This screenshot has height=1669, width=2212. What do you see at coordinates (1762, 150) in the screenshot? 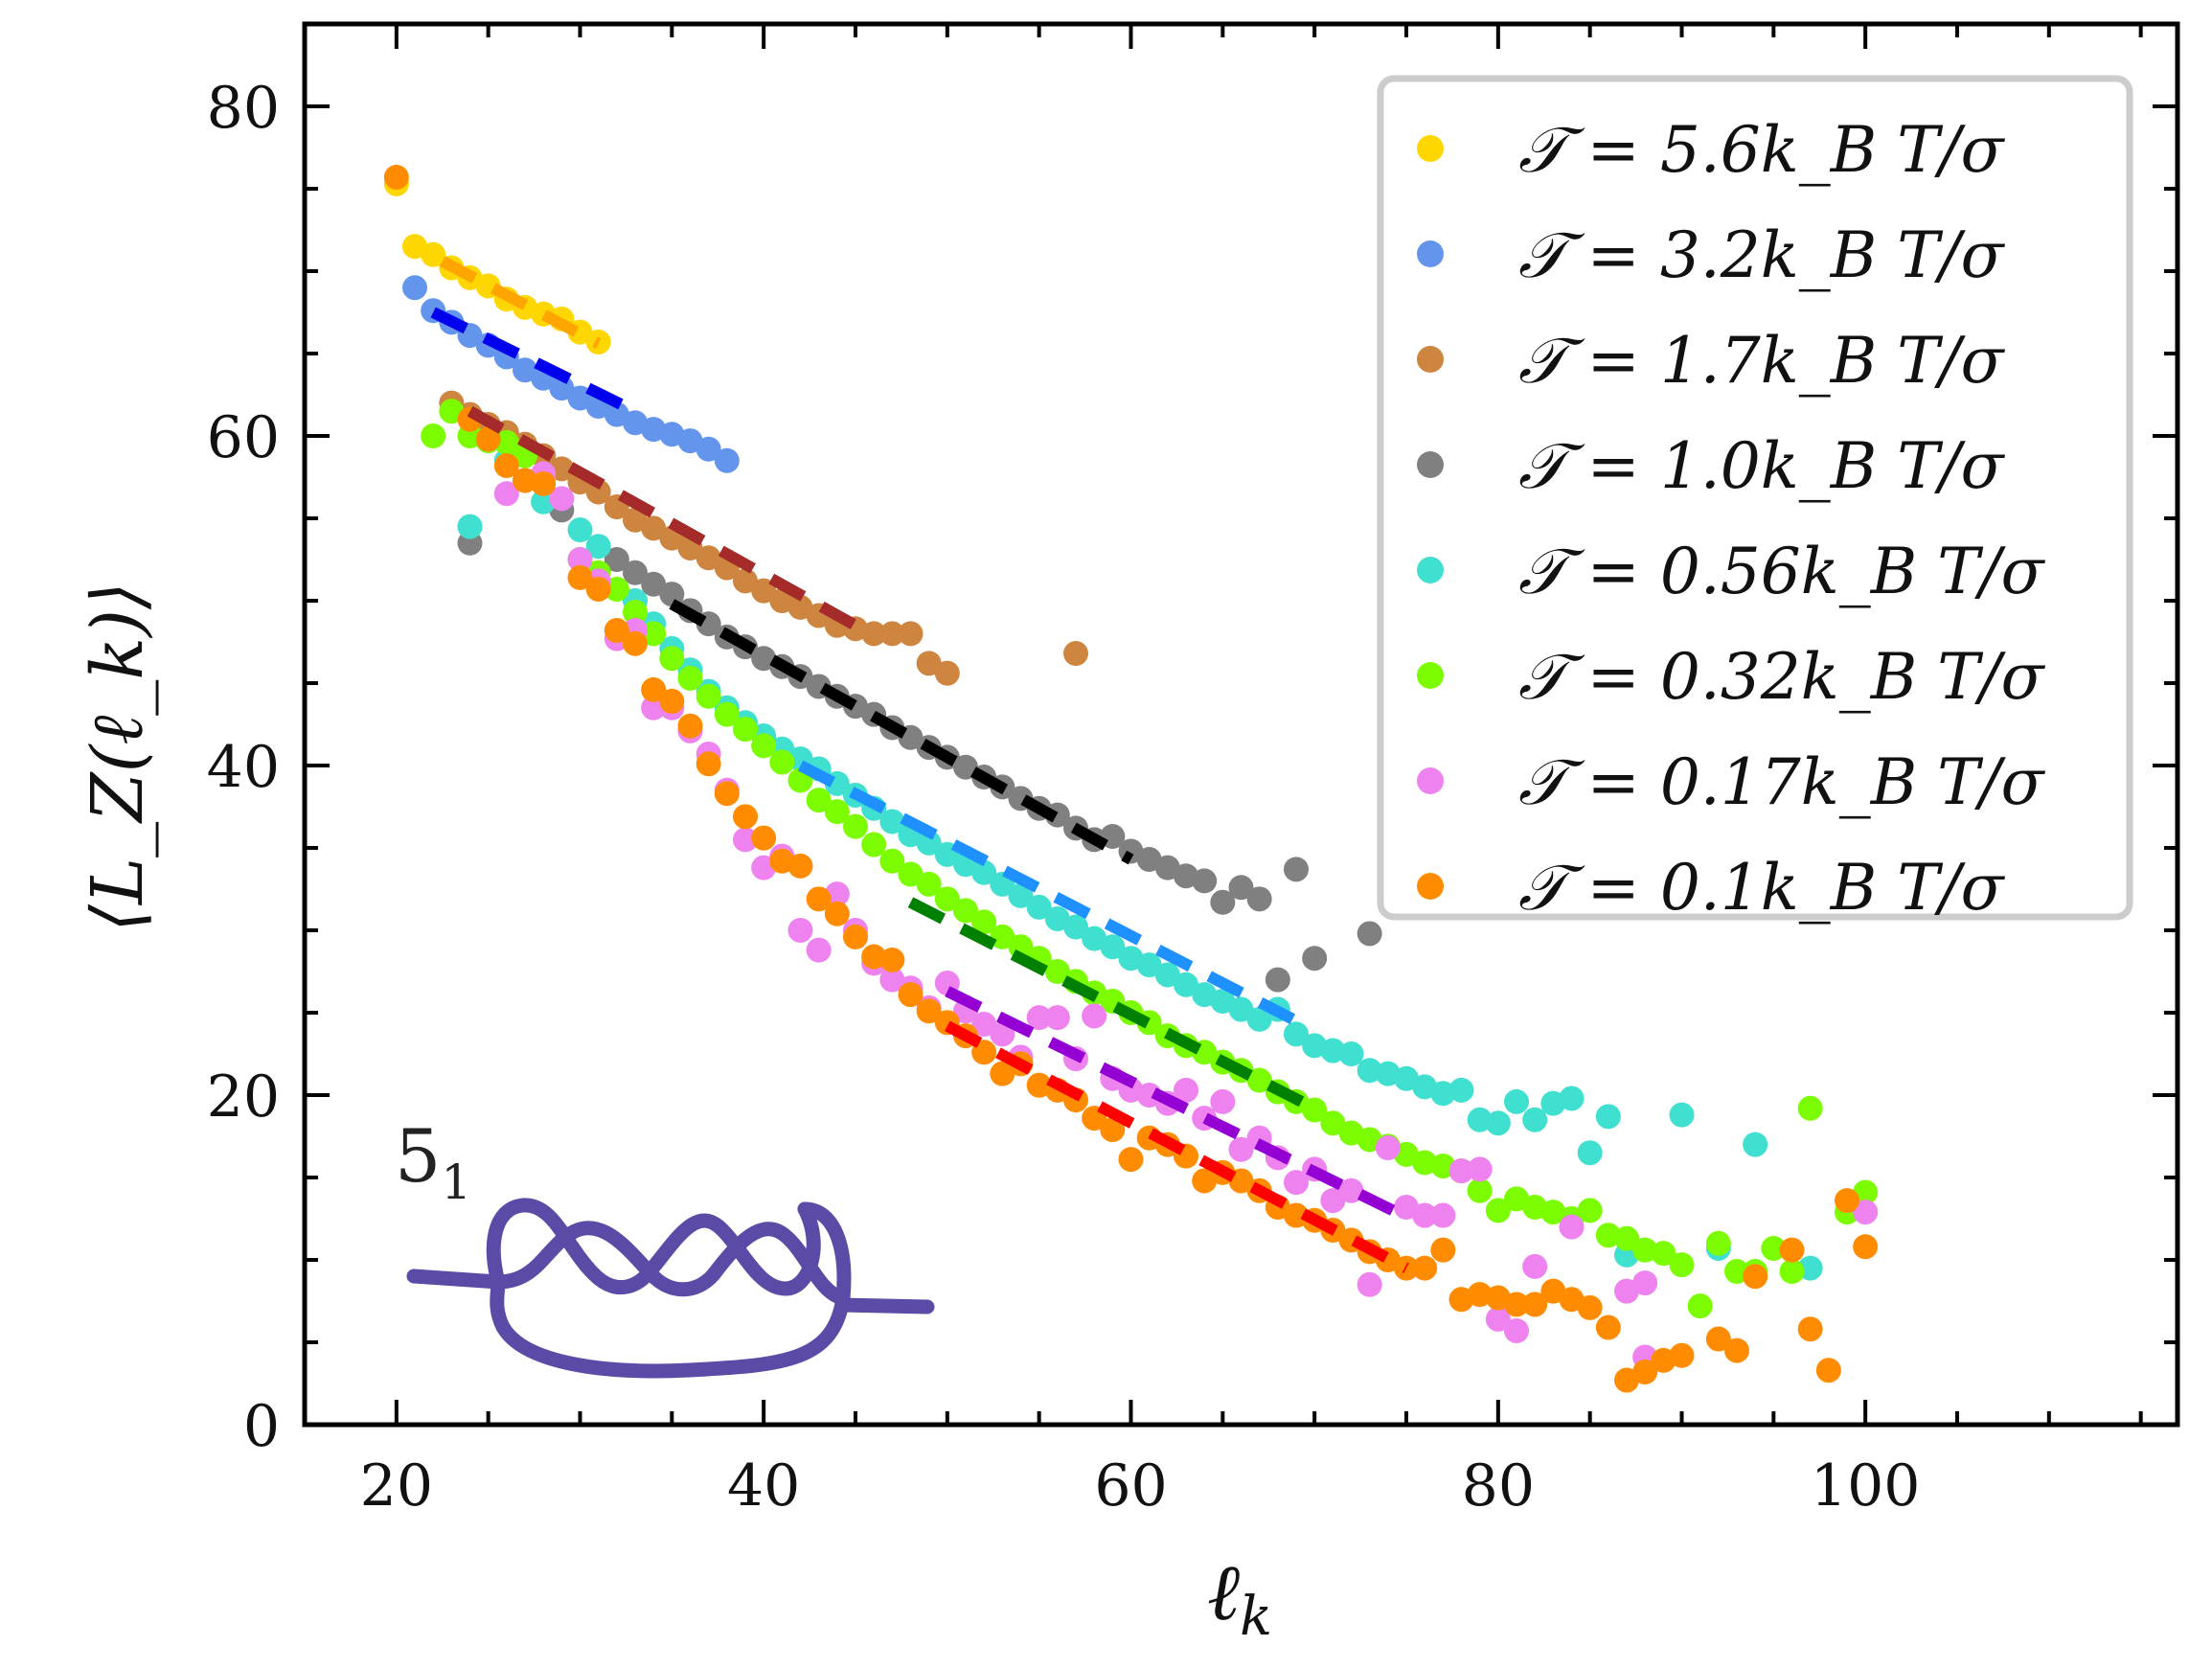
I see `legend-label-1: 𝒯 = 5.6k_B T/σ` at bounding box center [1762, 150].